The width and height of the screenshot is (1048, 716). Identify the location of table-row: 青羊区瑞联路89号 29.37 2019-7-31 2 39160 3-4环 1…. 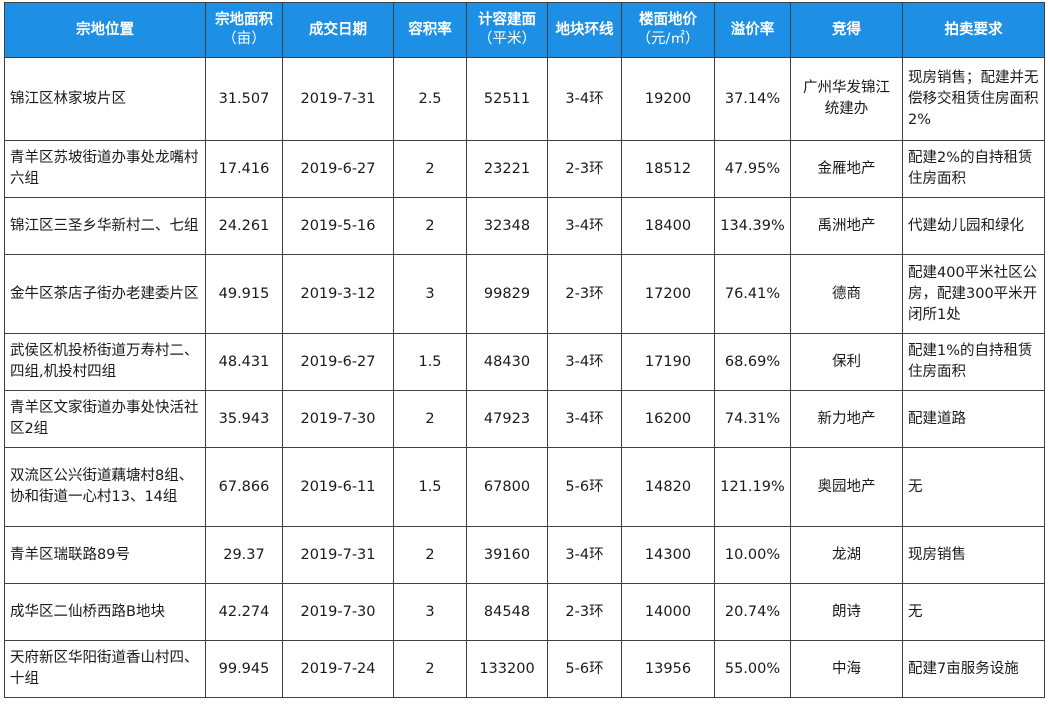
(524, 555).